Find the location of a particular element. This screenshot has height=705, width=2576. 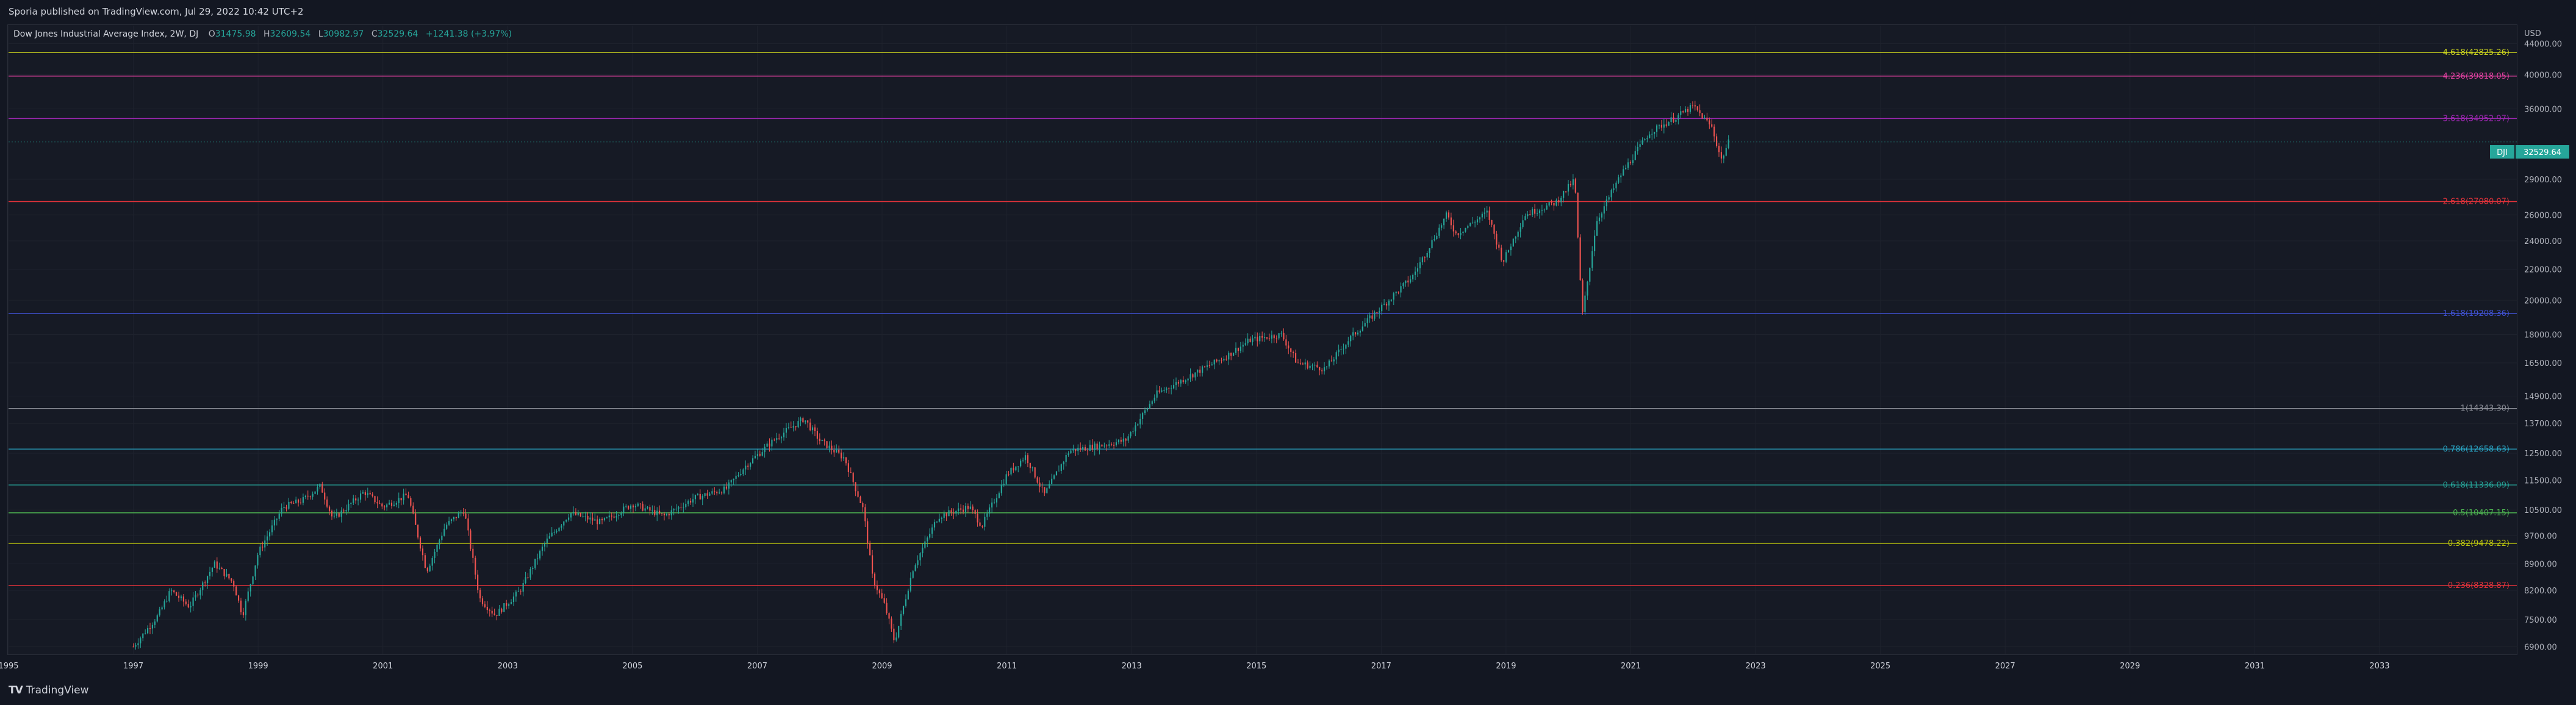

low-key: L is located at coordinates (321, 34).